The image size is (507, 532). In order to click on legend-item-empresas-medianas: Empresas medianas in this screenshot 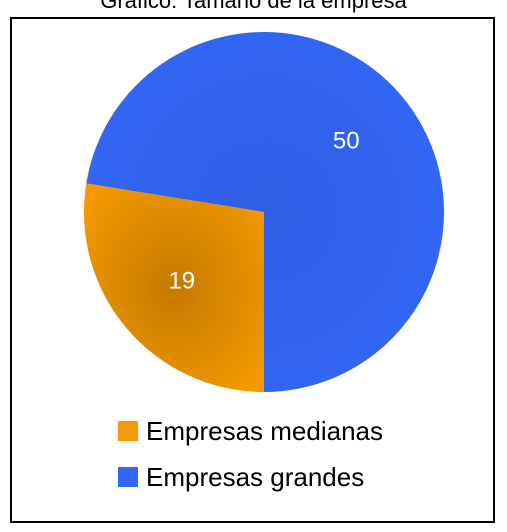, I will do `click(250, 431)`.